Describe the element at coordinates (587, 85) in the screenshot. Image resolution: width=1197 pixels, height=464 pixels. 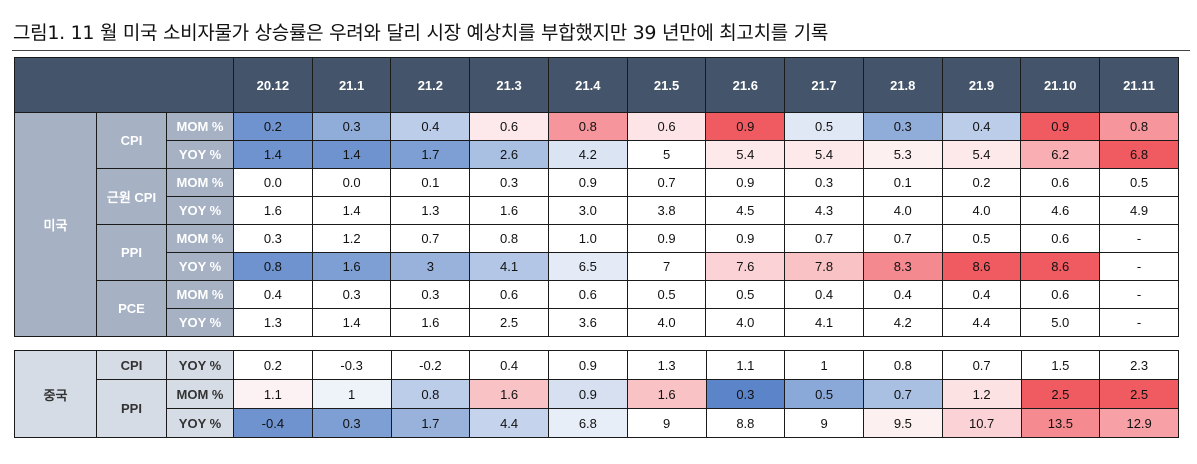
I see `column-header: 21.4` at that location.